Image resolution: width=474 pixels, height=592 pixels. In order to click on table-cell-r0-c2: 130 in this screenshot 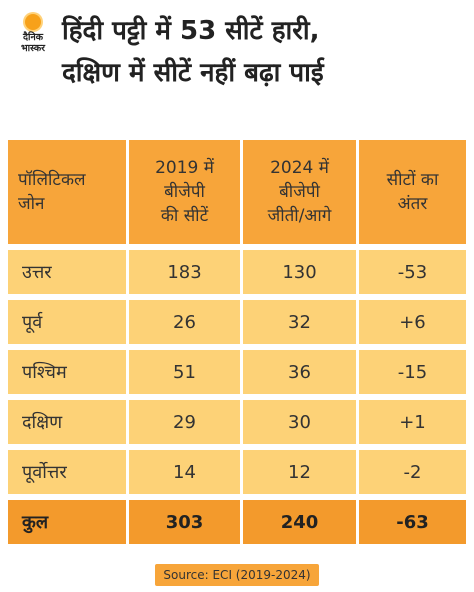, I will do `click(298, 272)`.